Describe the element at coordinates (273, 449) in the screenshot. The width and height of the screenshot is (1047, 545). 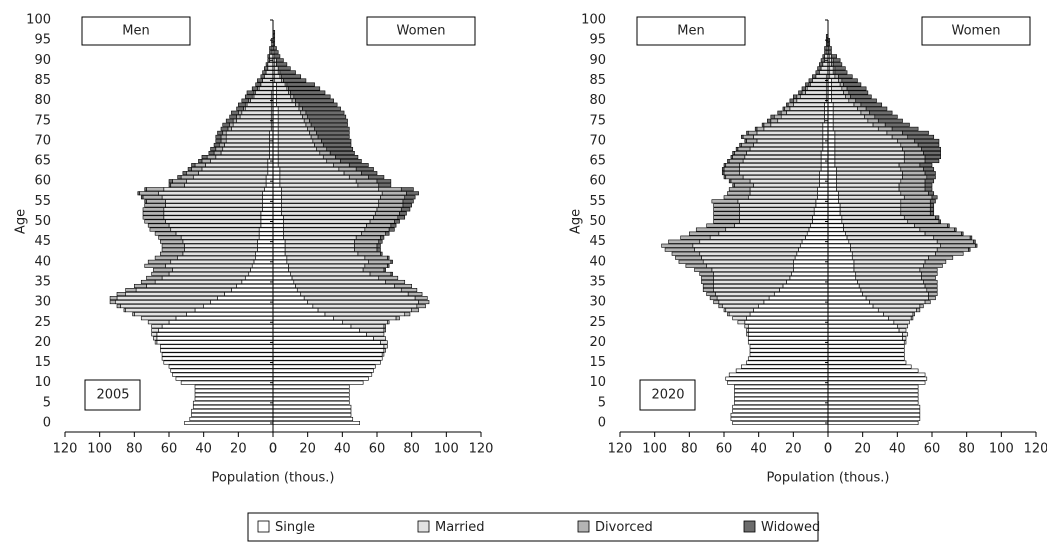
I see `x-tick-label: 0` at that location.